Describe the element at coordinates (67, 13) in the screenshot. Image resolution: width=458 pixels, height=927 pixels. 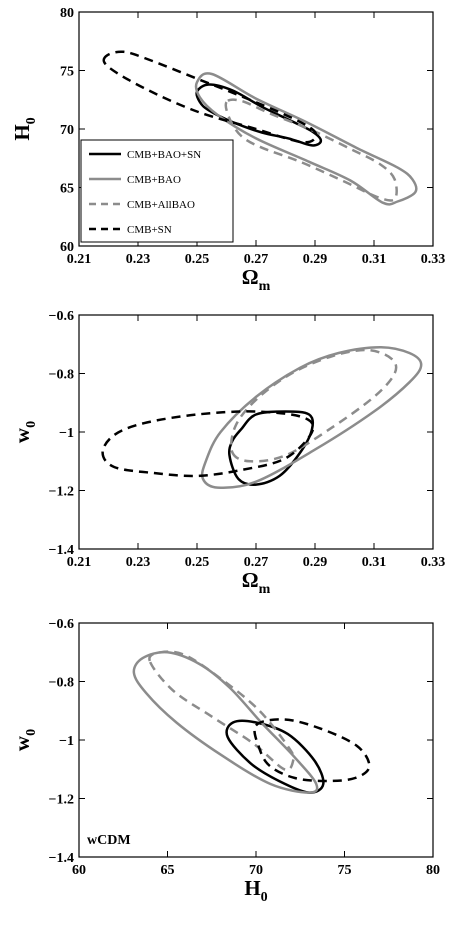
I see `y-tick-label: 80` at that location.